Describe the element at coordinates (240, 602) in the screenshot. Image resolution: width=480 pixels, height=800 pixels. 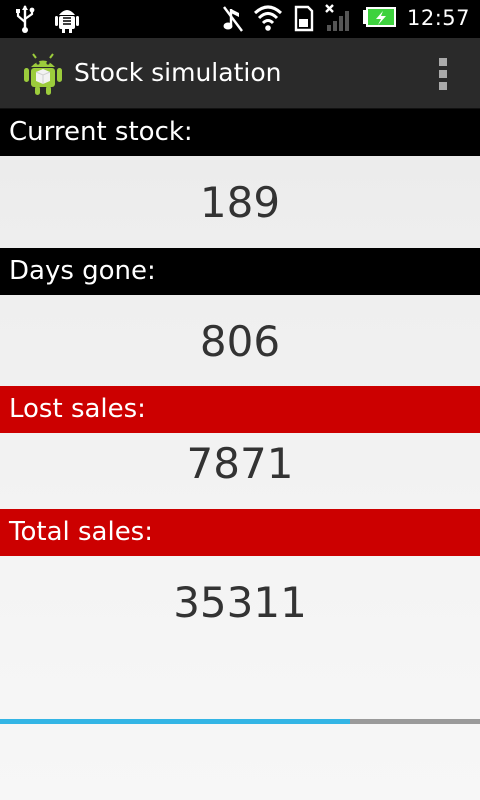
I see `total-sales-value: 35311` at that location.